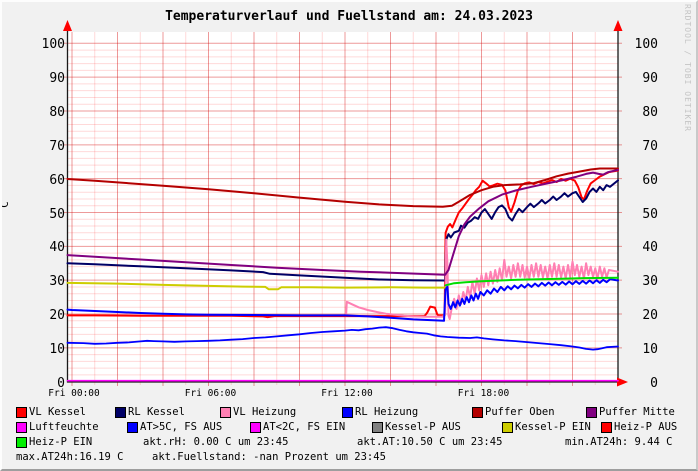 This screenshot has width=698, height=471. What do you see at coordinates (430, 442) in the screenshot?
I see `legend-stat-text: akt.AT:10.50 C um 23:45` at bounding box center [430, 442].